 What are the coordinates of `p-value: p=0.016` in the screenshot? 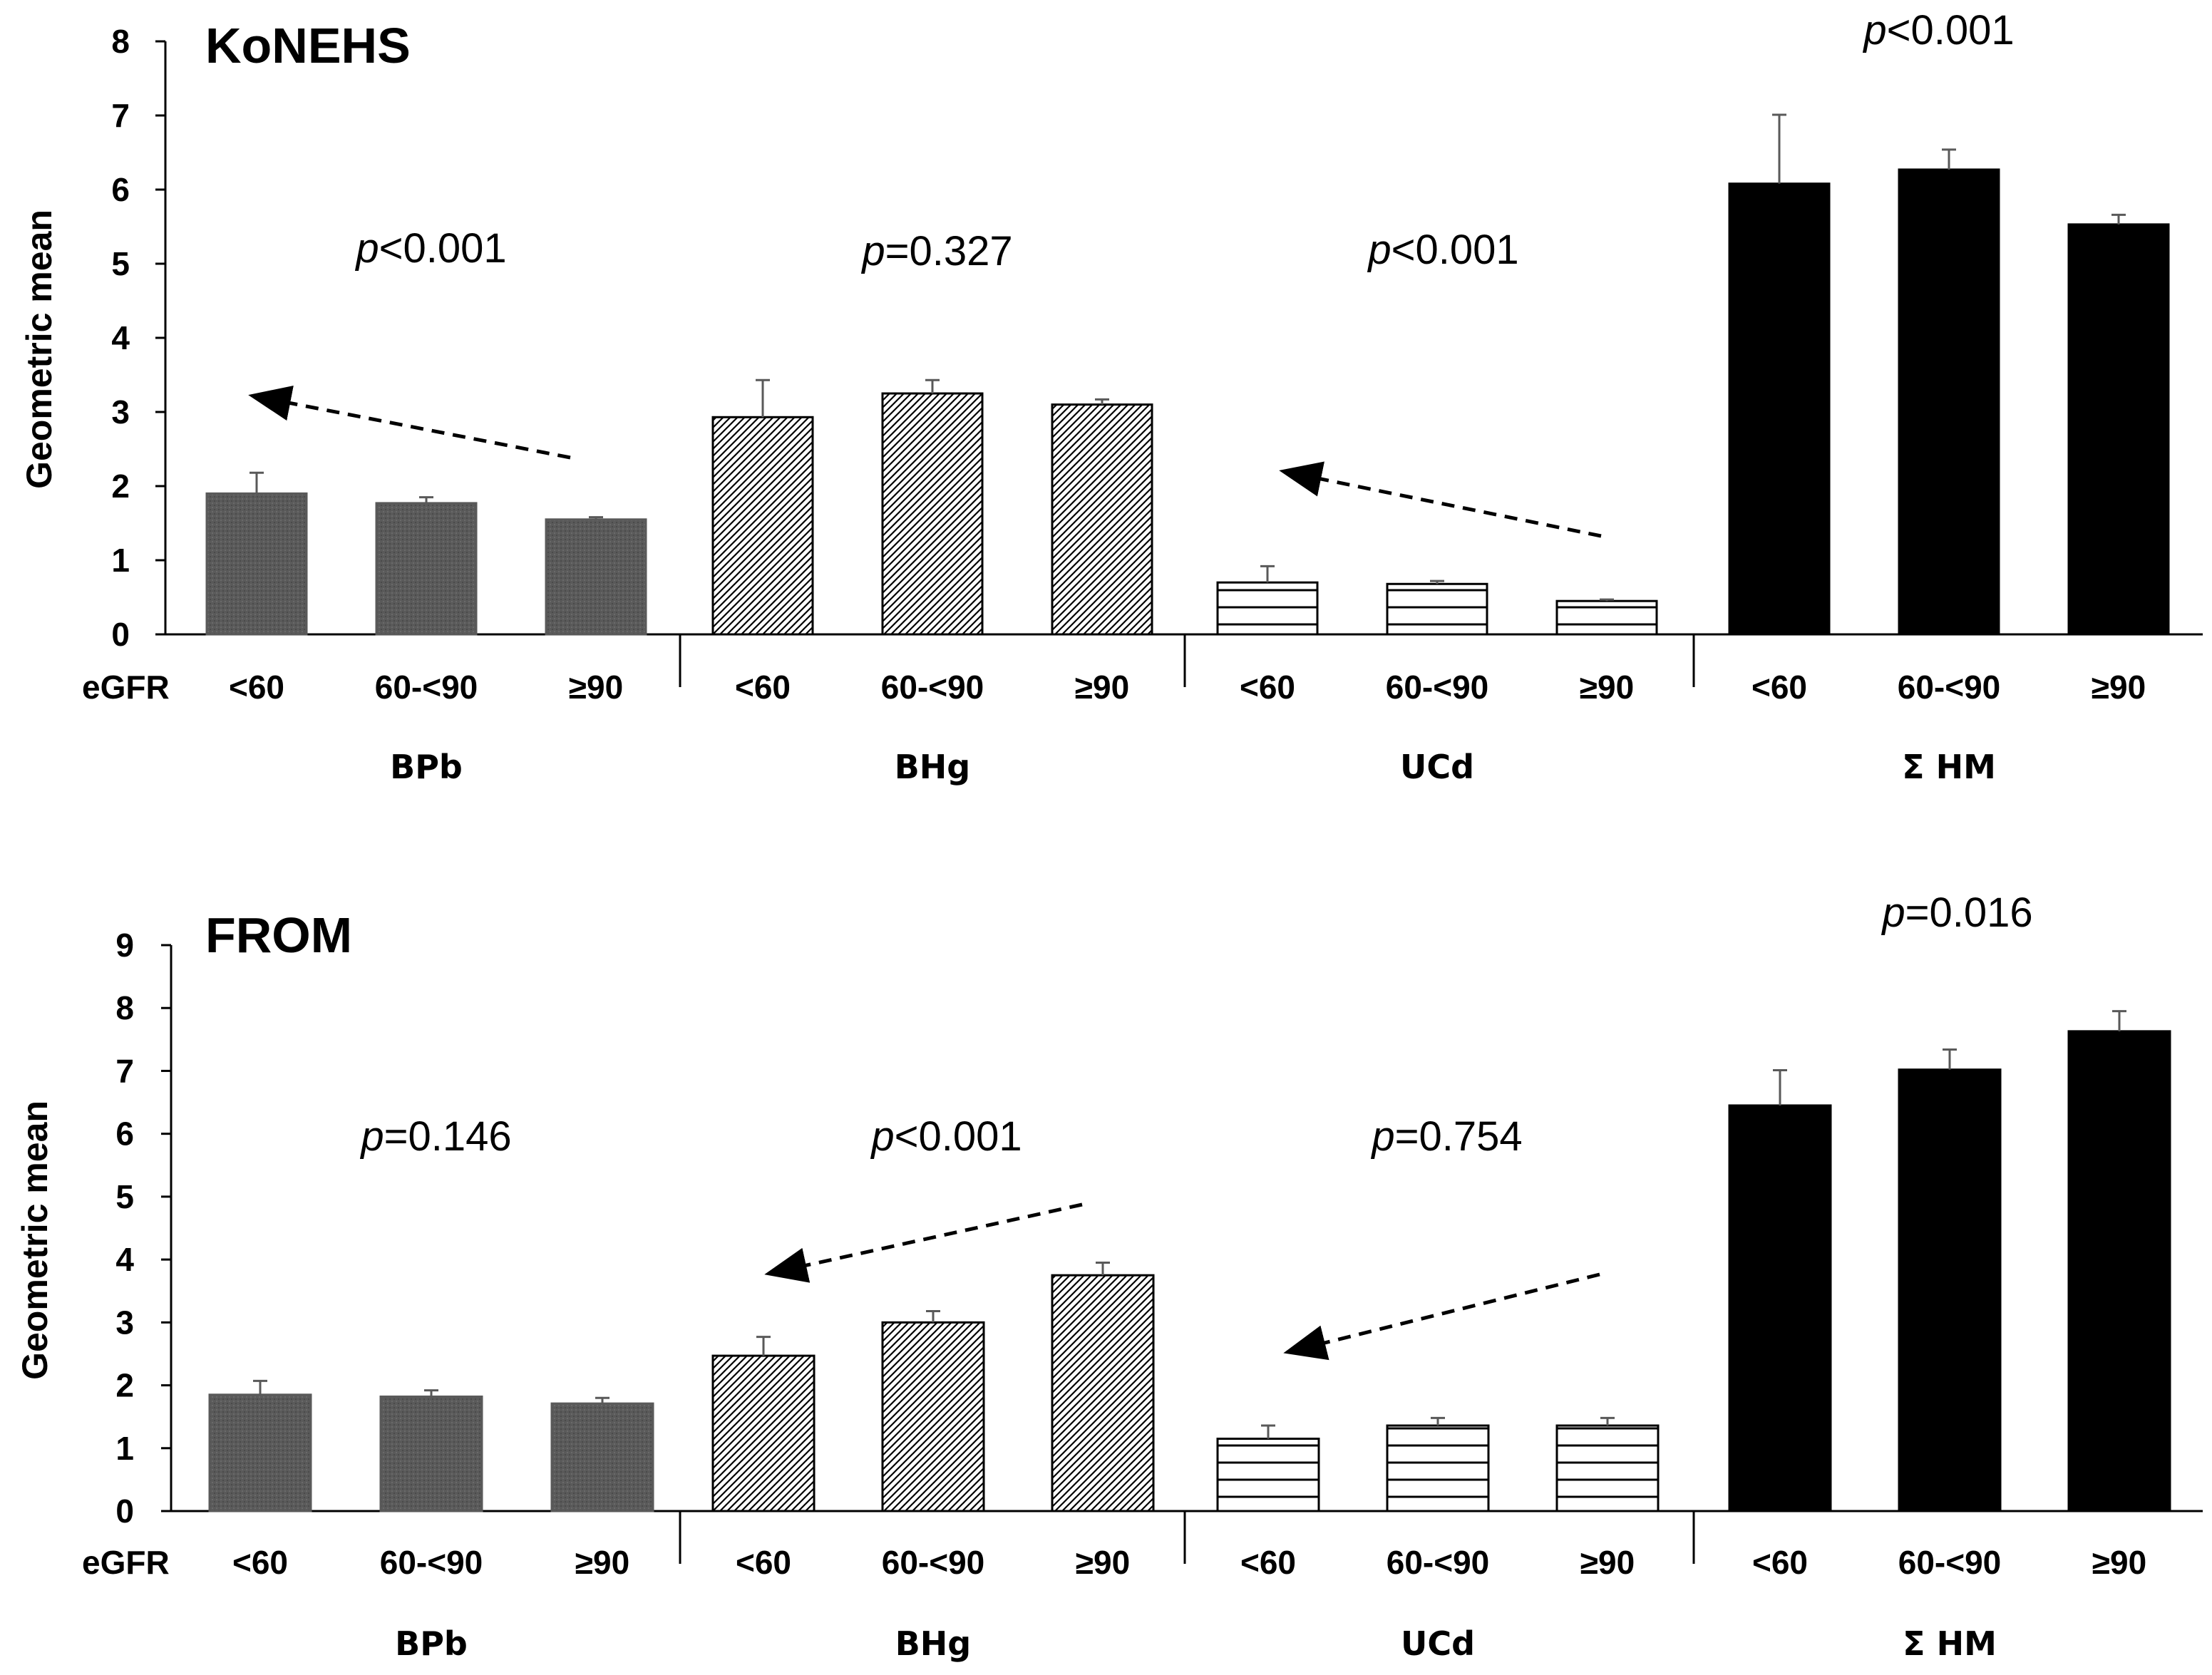 It's located at (1956, 913).